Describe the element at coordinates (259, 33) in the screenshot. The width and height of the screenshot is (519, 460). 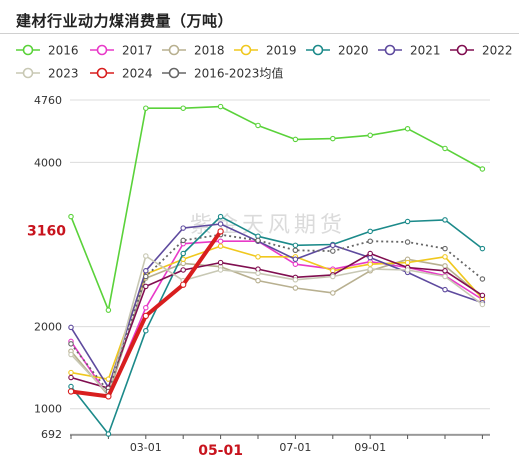
I see `title-divider` at that location.